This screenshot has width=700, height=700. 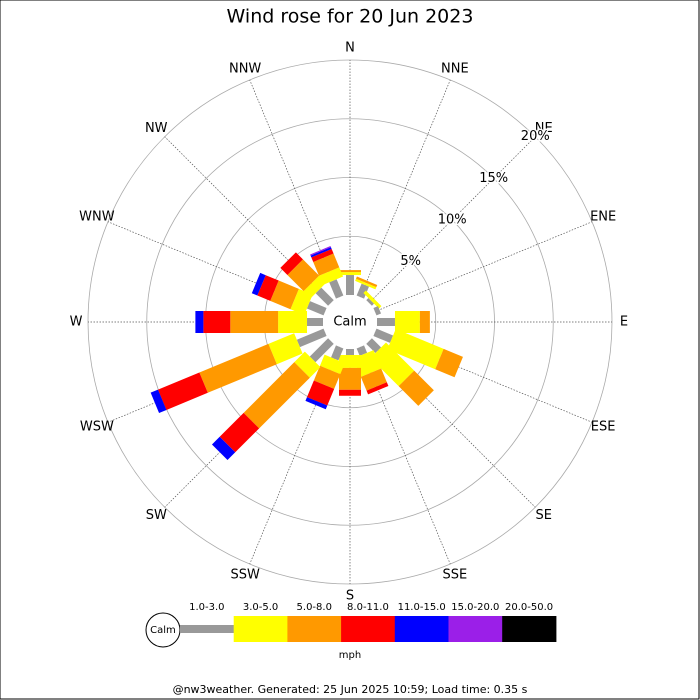 What do you see at coordinates (455, 68) in the screenshot?
I see `direction-label: NNE` at bounding box center [455, 68].